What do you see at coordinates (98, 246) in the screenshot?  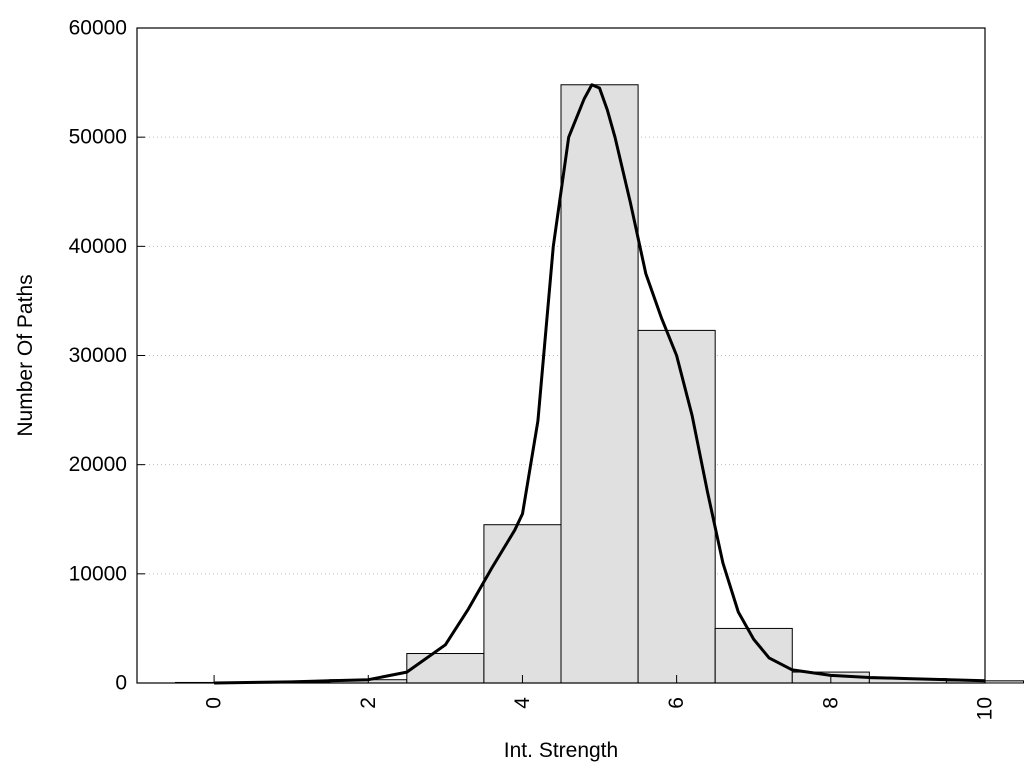 I see `y-tick-label: 40000` at bounding box center [98, 246].